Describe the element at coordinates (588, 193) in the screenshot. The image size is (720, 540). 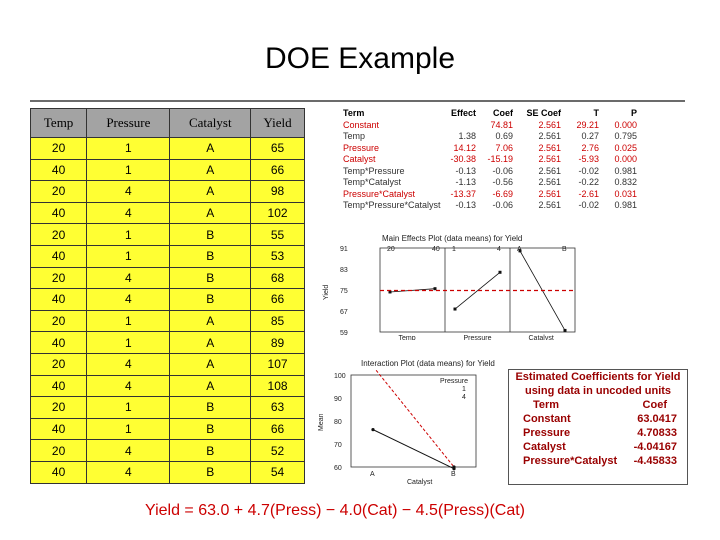
I see `coef-cell-t: -2.61` at that location.